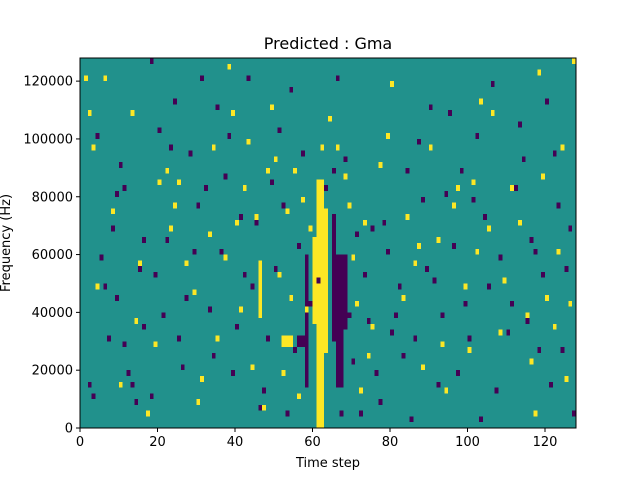 This screenshot has height=480, width=640. What do you see at coordinates (316, 439) in the screenshot?
I see `x-axis: 0 20 40 60 80 100 120` at bounding box center [316, 439].